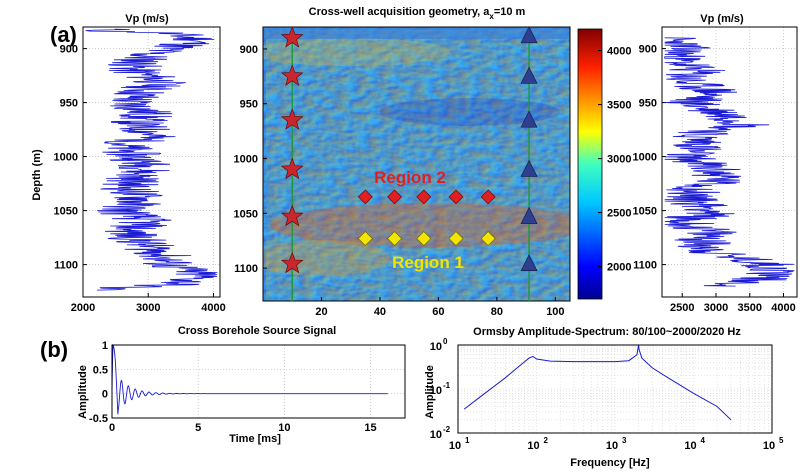 Image resolution: width=812 pixels, height=475 pixels. Describe the element at coordinates (781, 440) in the screenshot. I see `x-tick-exponent: 5` at that location.